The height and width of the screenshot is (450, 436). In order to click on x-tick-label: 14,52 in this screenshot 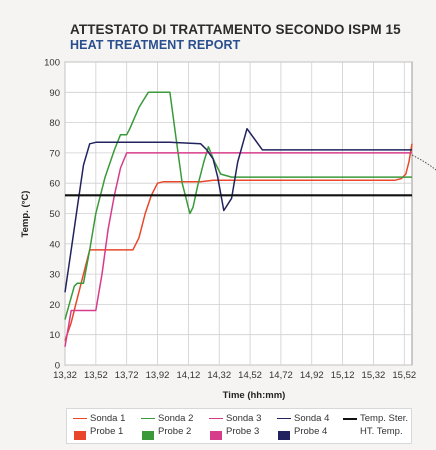, I will do `click(250, 375)`.